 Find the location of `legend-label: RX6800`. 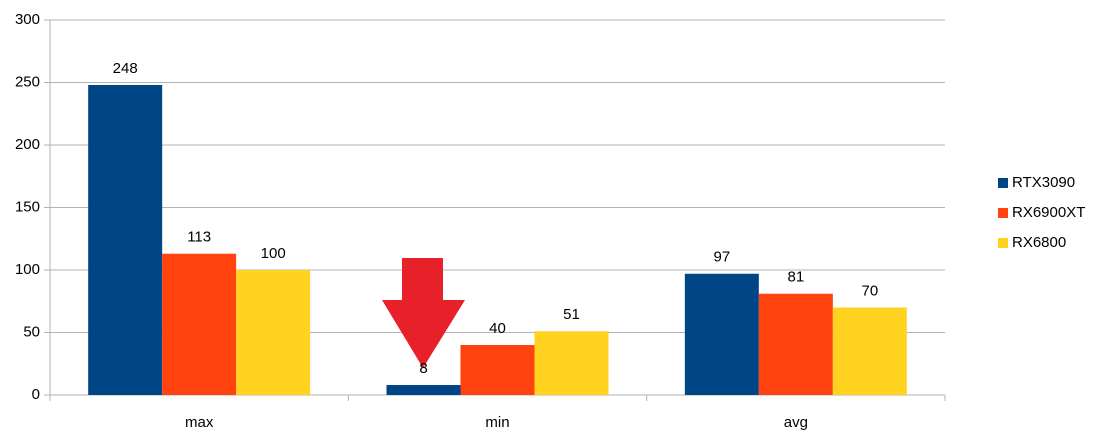

legend-label: RX6800 is located at coordinates (1039, 242).